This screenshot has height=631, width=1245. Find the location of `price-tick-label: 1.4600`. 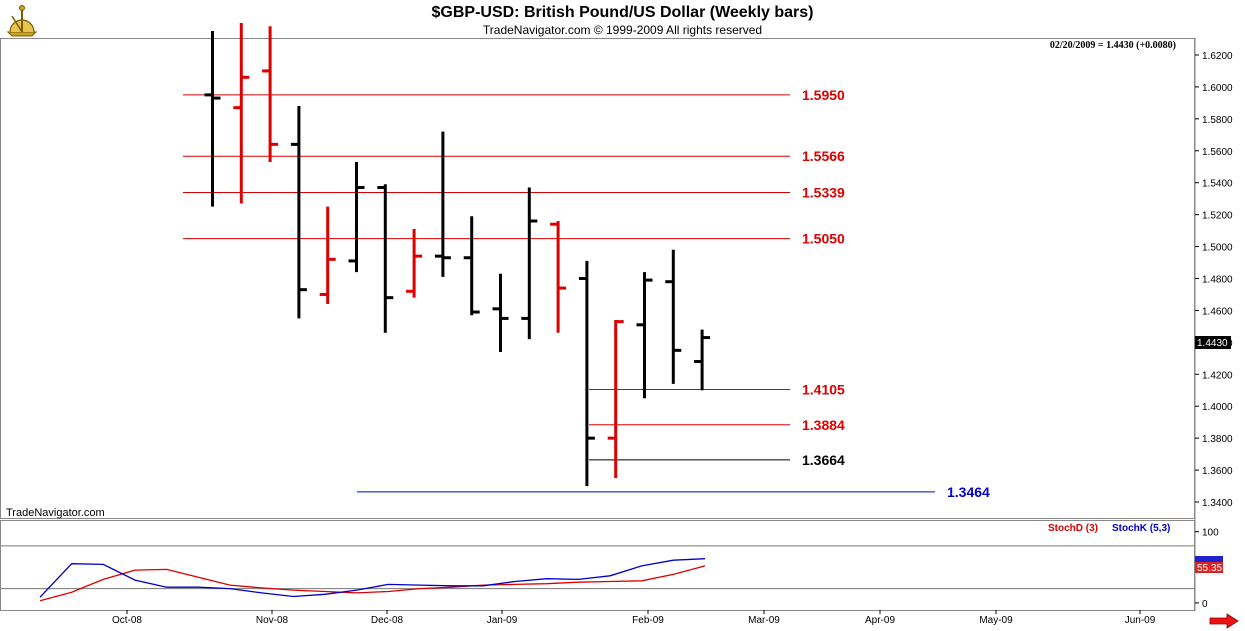

price-tick-label: 1.4600 is located at coordinates (1217, 311).